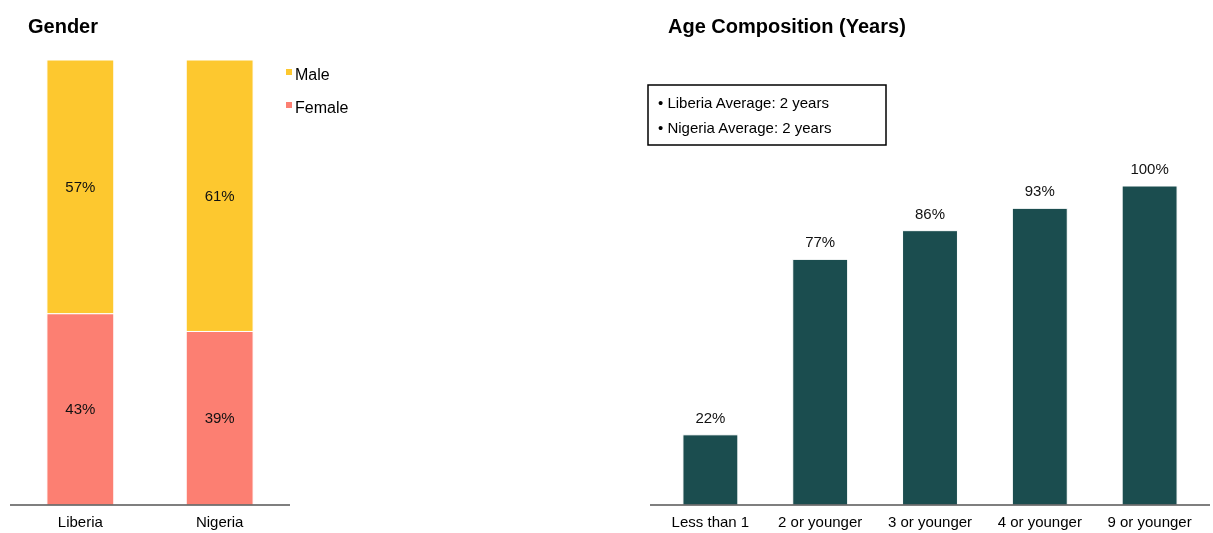  What do you see at coordinates (710, 417) in the screenshot?
I see `data-label: 22%` at bounding box center [710, 417].